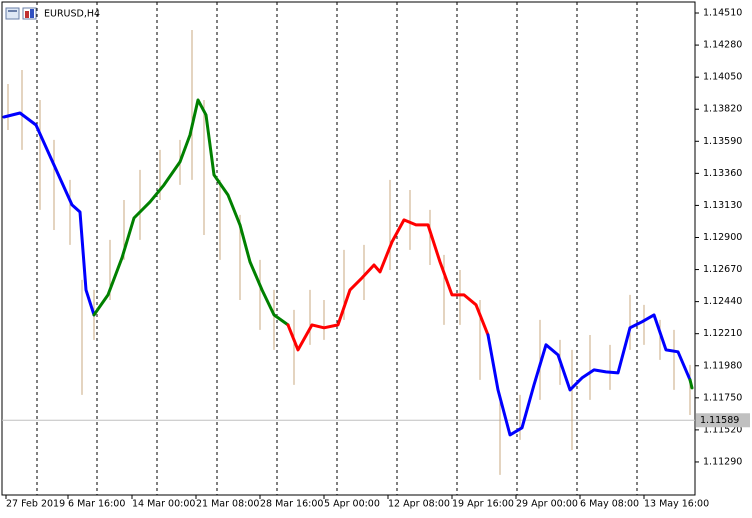 This screenshot has width=752, height=518. I want to click on y-tick-label: 1.12210, so click(722, 333).